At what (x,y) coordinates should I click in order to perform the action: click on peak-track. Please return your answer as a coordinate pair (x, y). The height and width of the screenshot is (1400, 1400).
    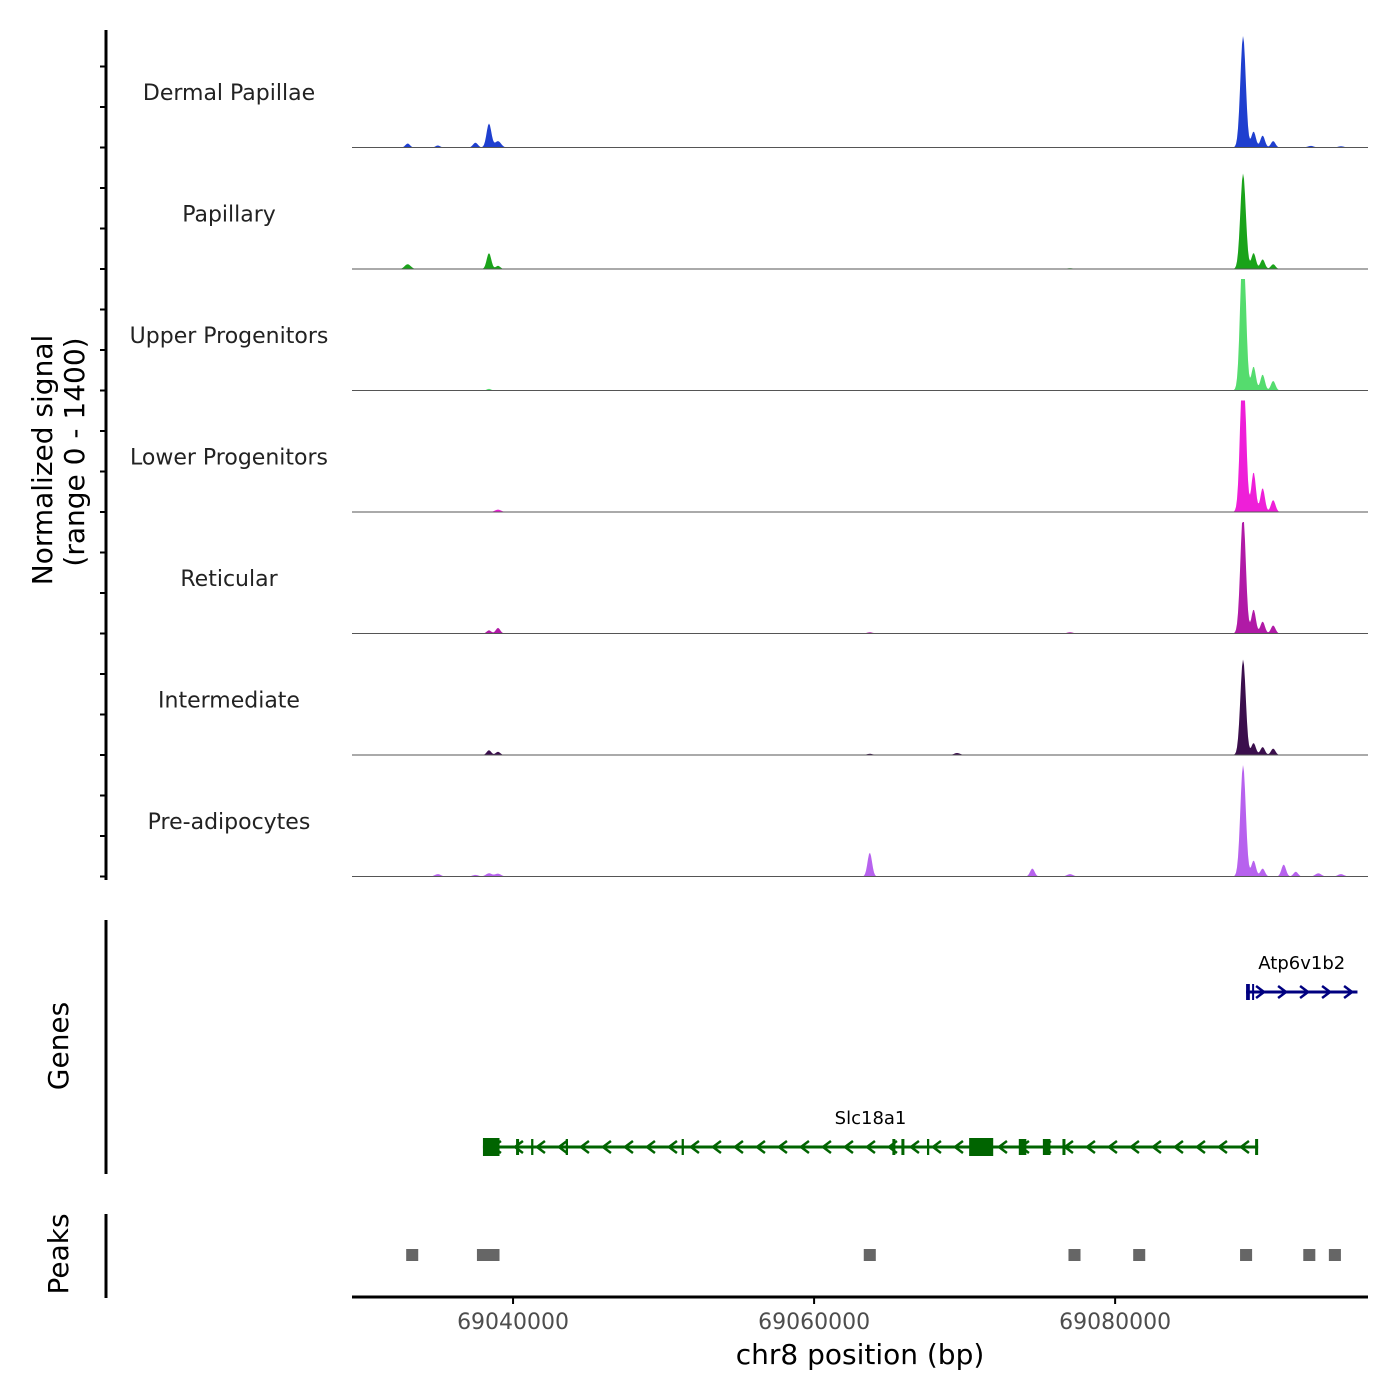
    Looking at the image, I should click on (722, 1256).